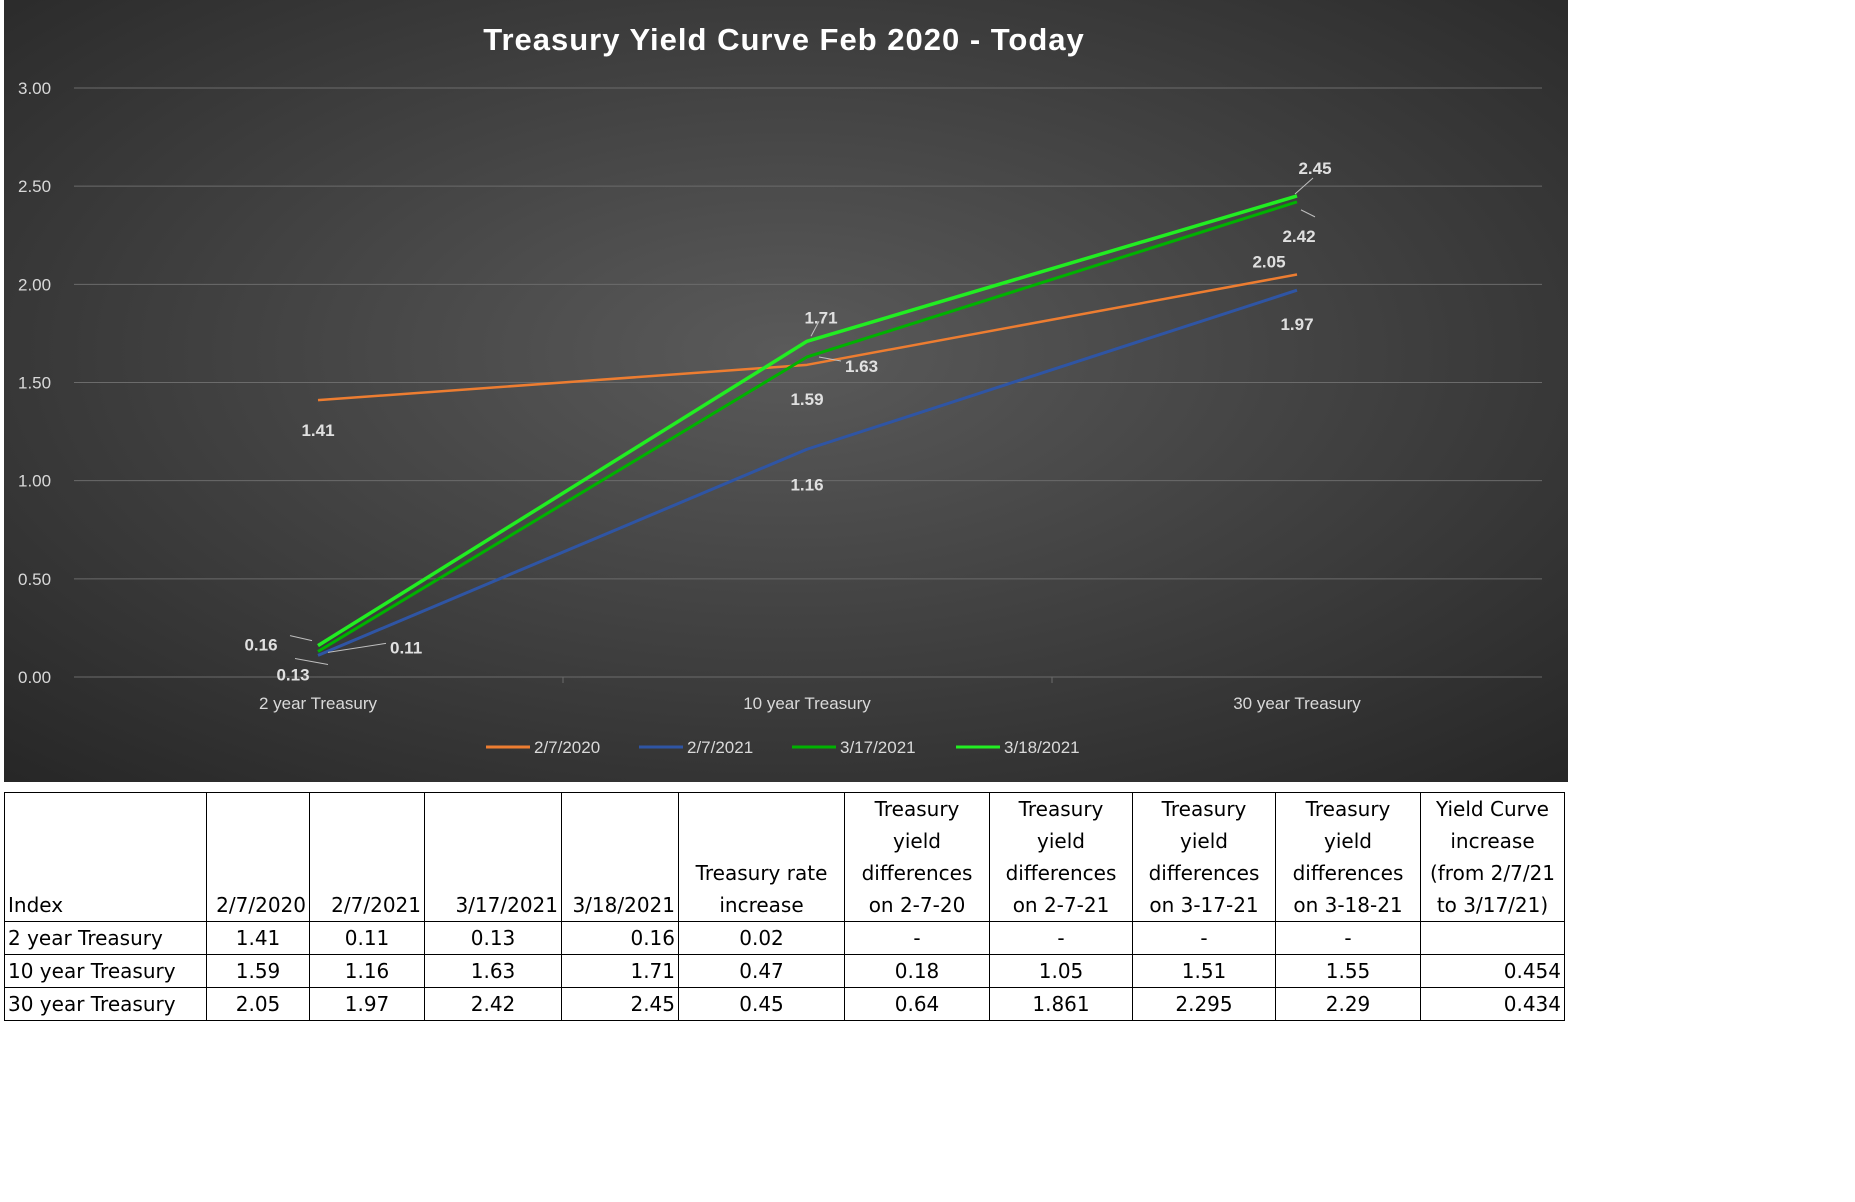  I want to click on table-cell: 0.64, so click(917, 1004).